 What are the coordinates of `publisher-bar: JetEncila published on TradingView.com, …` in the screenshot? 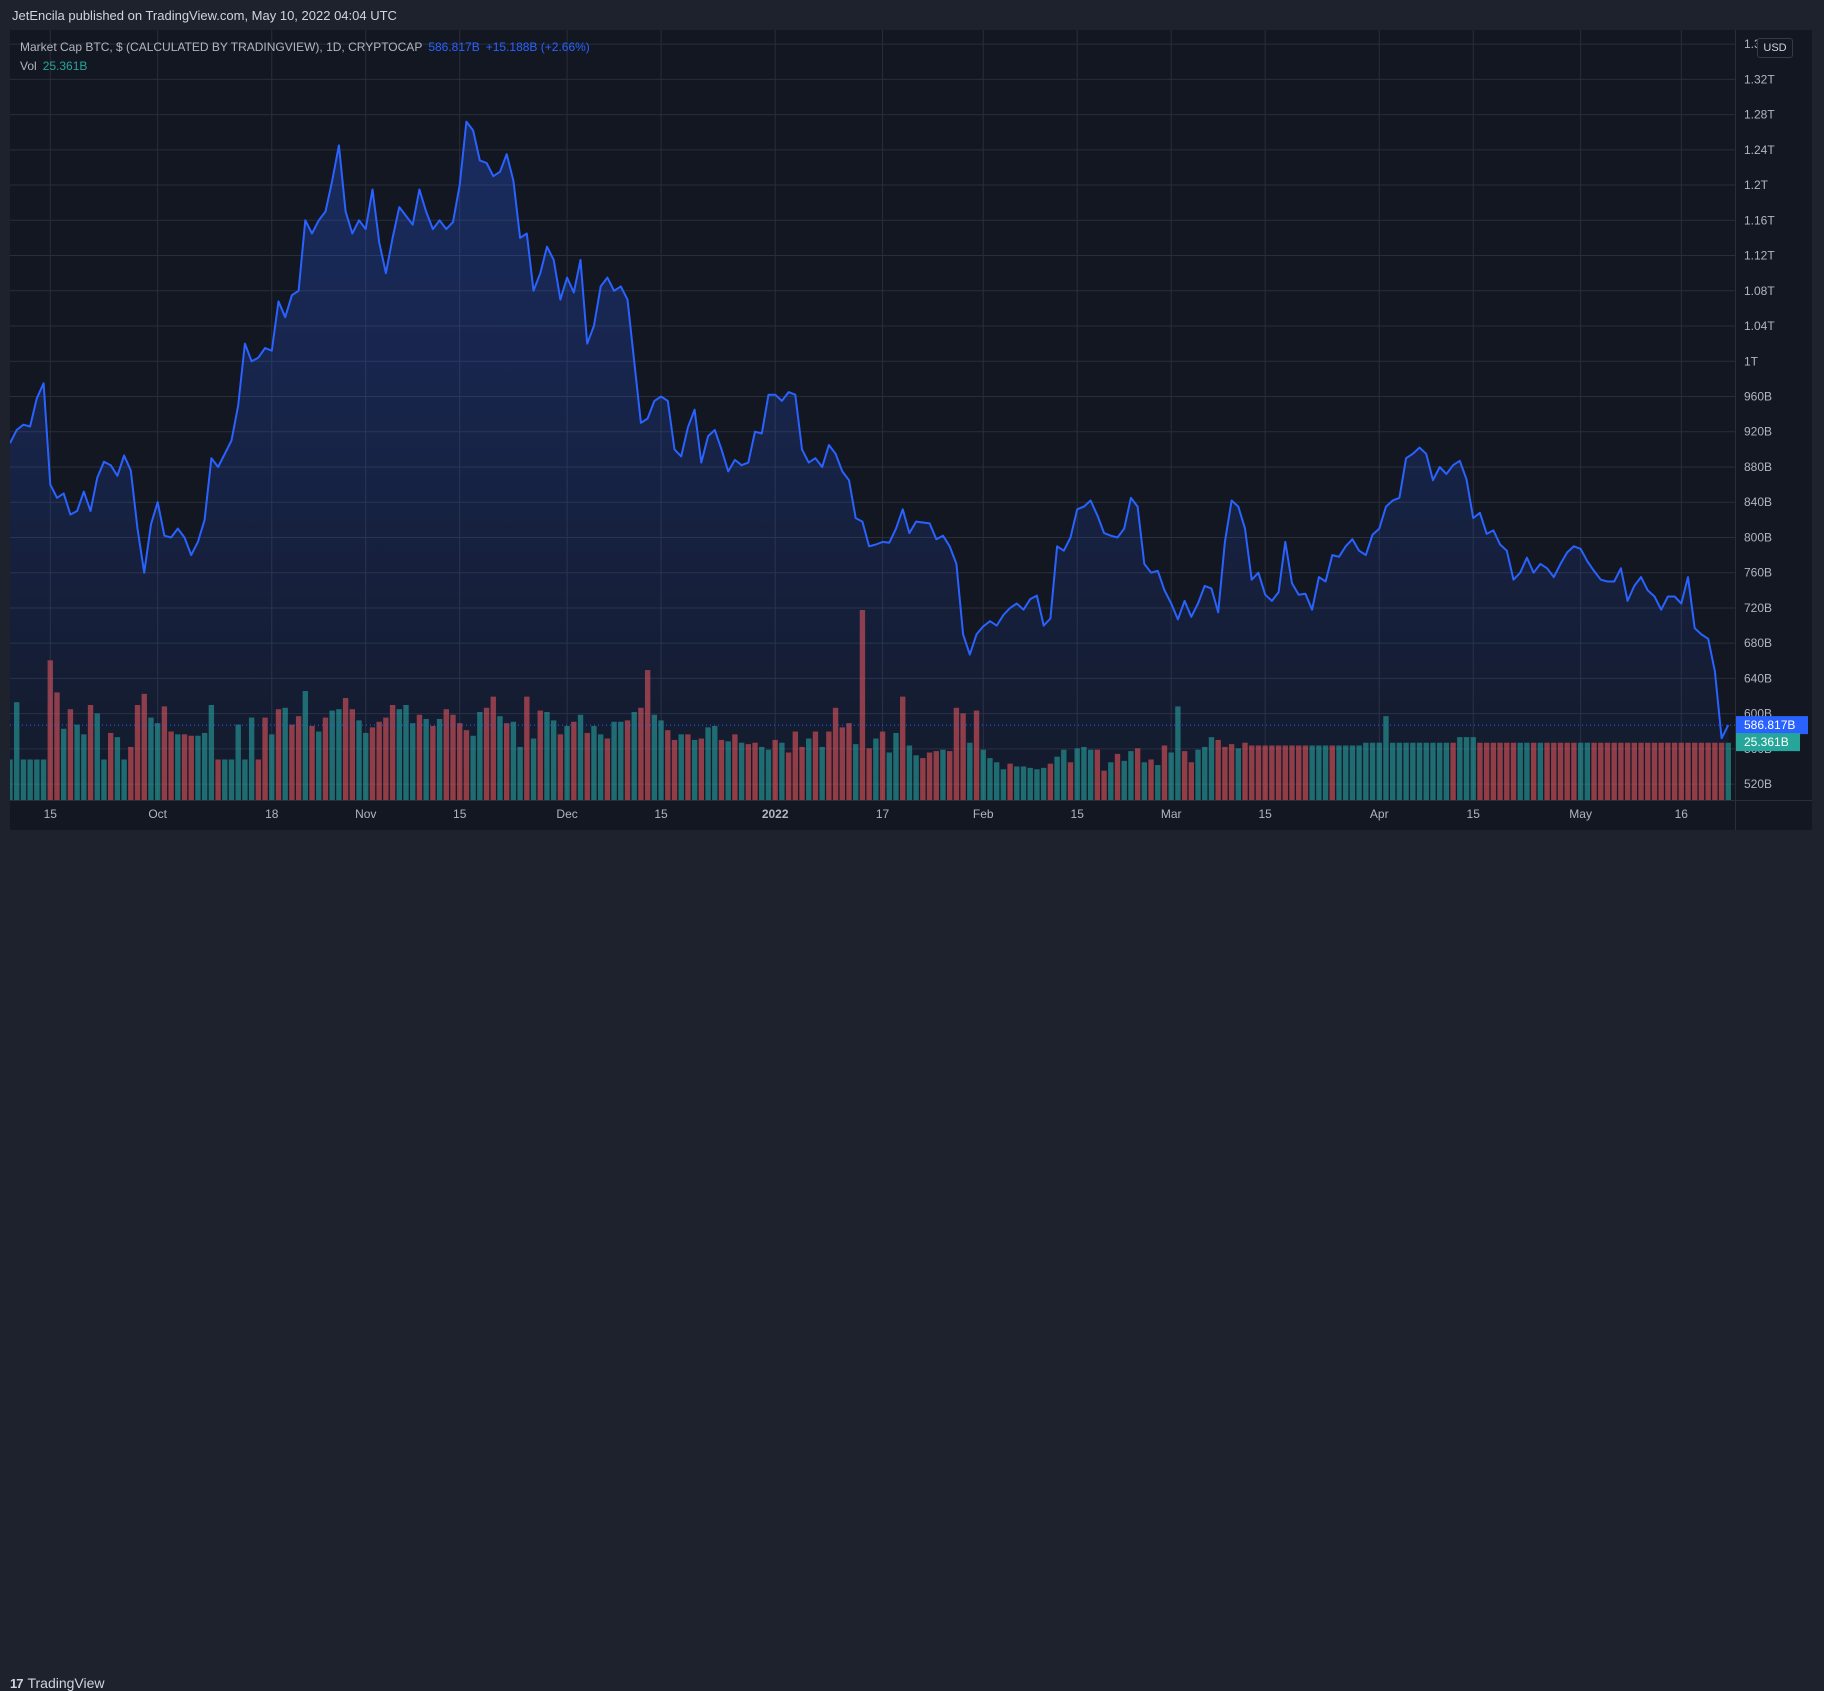 It's located at (912, 15).